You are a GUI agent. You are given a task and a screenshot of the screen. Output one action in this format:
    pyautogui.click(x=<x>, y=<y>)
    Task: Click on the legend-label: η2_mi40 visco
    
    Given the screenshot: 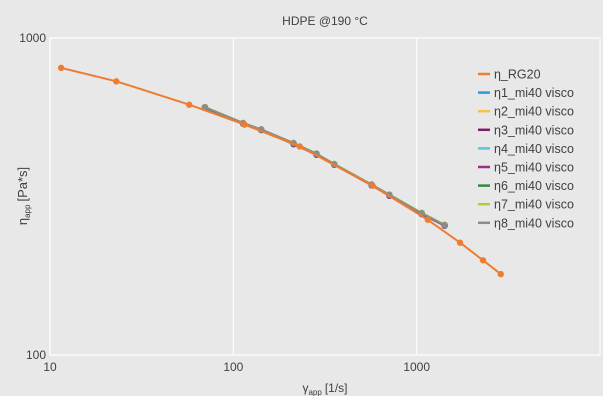 What is the action you would take?
    pyautogui.click(x=534, y=112)
    